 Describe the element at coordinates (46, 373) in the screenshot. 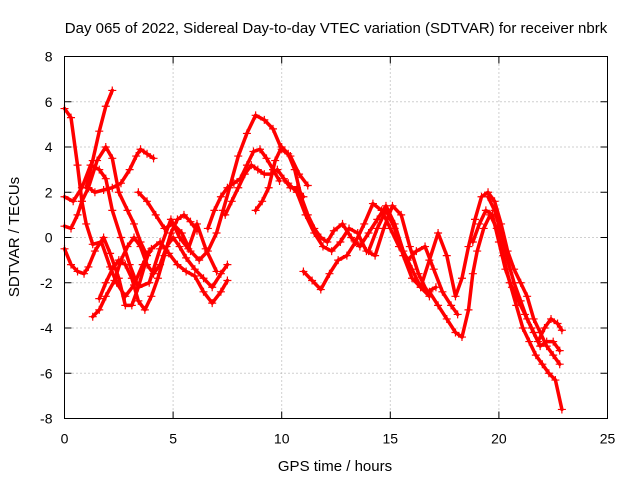

I see `y-tick-label: -6` at that location.